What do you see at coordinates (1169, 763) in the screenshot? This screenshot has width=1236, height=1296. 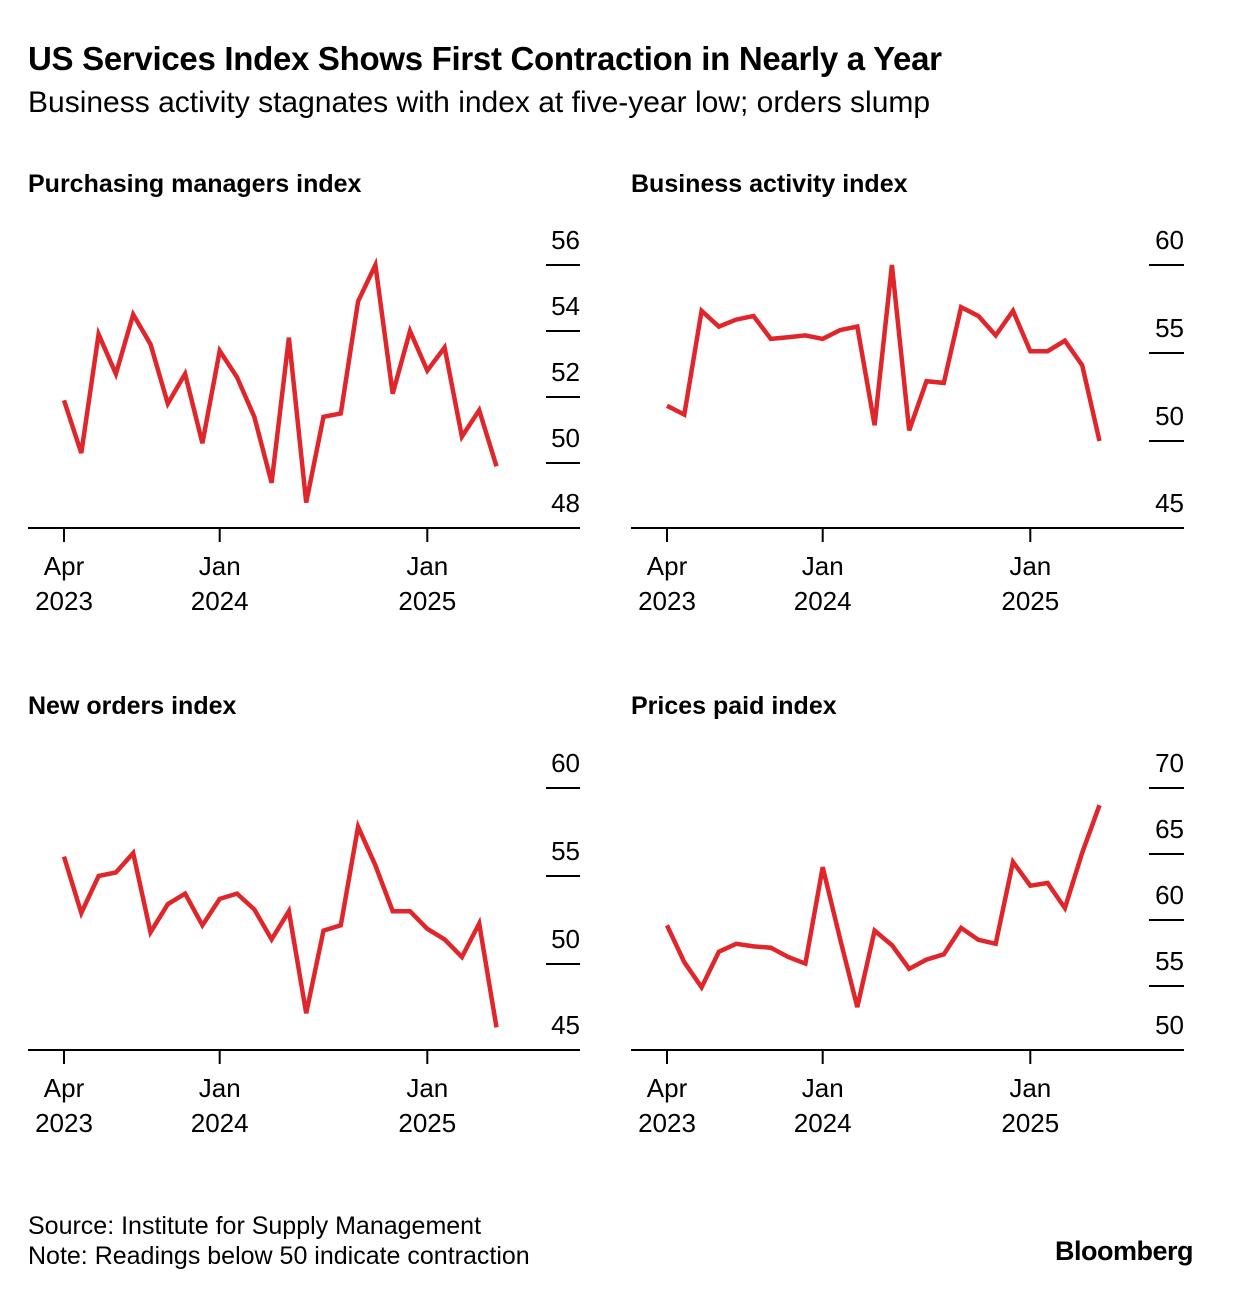 I see `y-tick-label: 70` at bounding box center [1169, 763].